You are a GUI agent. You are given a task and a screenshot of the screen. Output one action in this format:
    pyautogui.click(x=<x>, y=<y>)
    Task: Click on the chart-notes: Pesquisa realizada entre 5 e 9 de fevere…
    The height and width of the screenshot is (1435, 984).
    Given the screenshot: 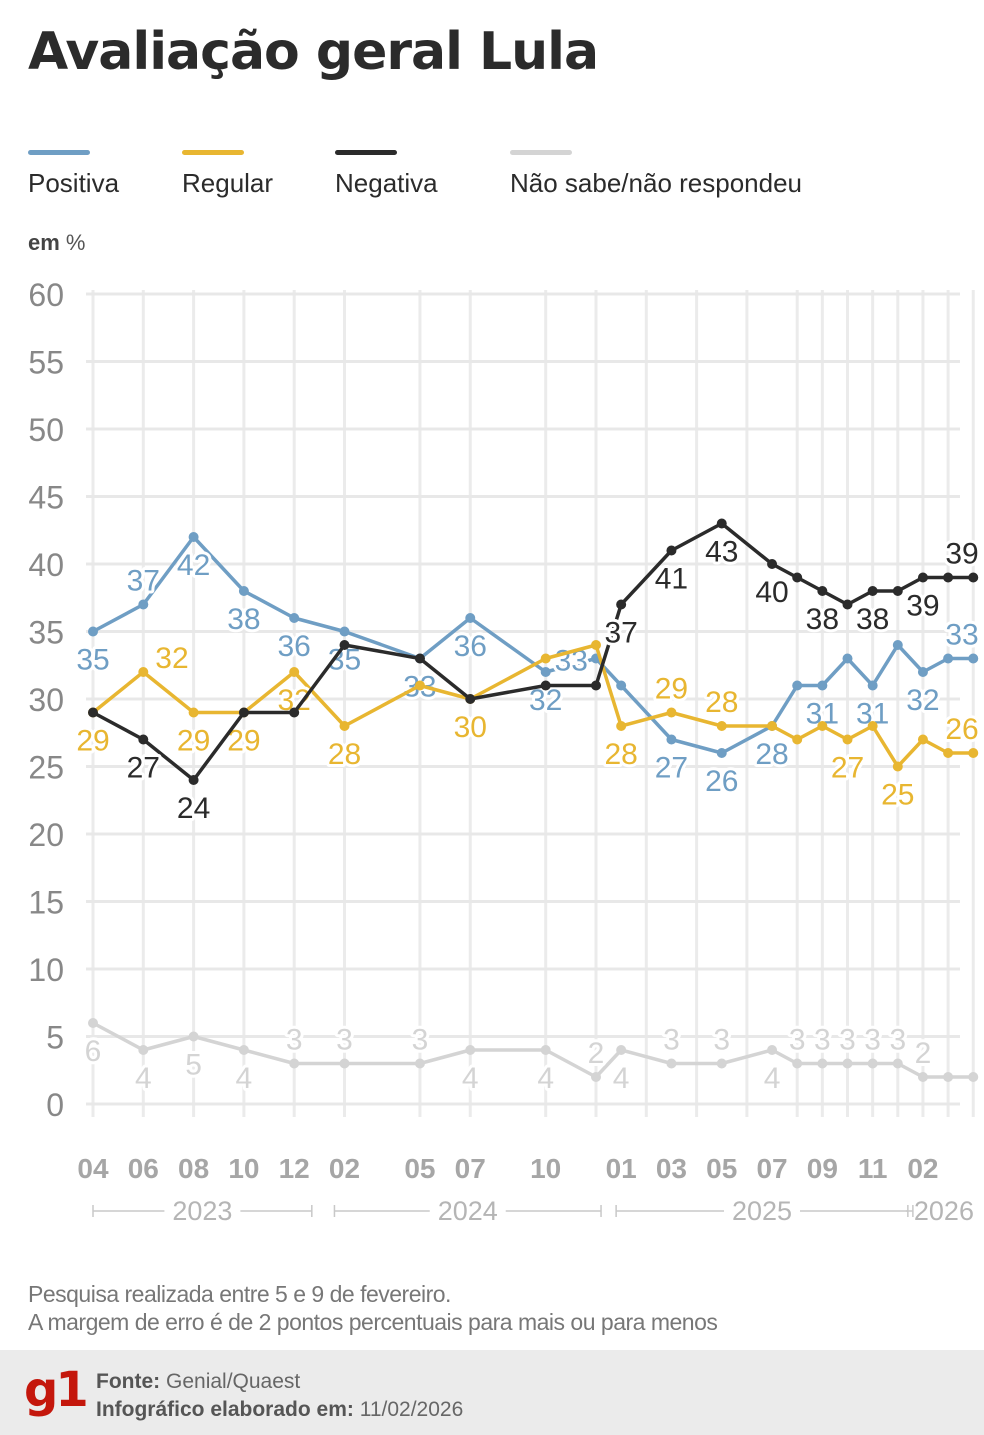 What is the action you would take?
    pyautogui.click(x=373, y=1308)
    